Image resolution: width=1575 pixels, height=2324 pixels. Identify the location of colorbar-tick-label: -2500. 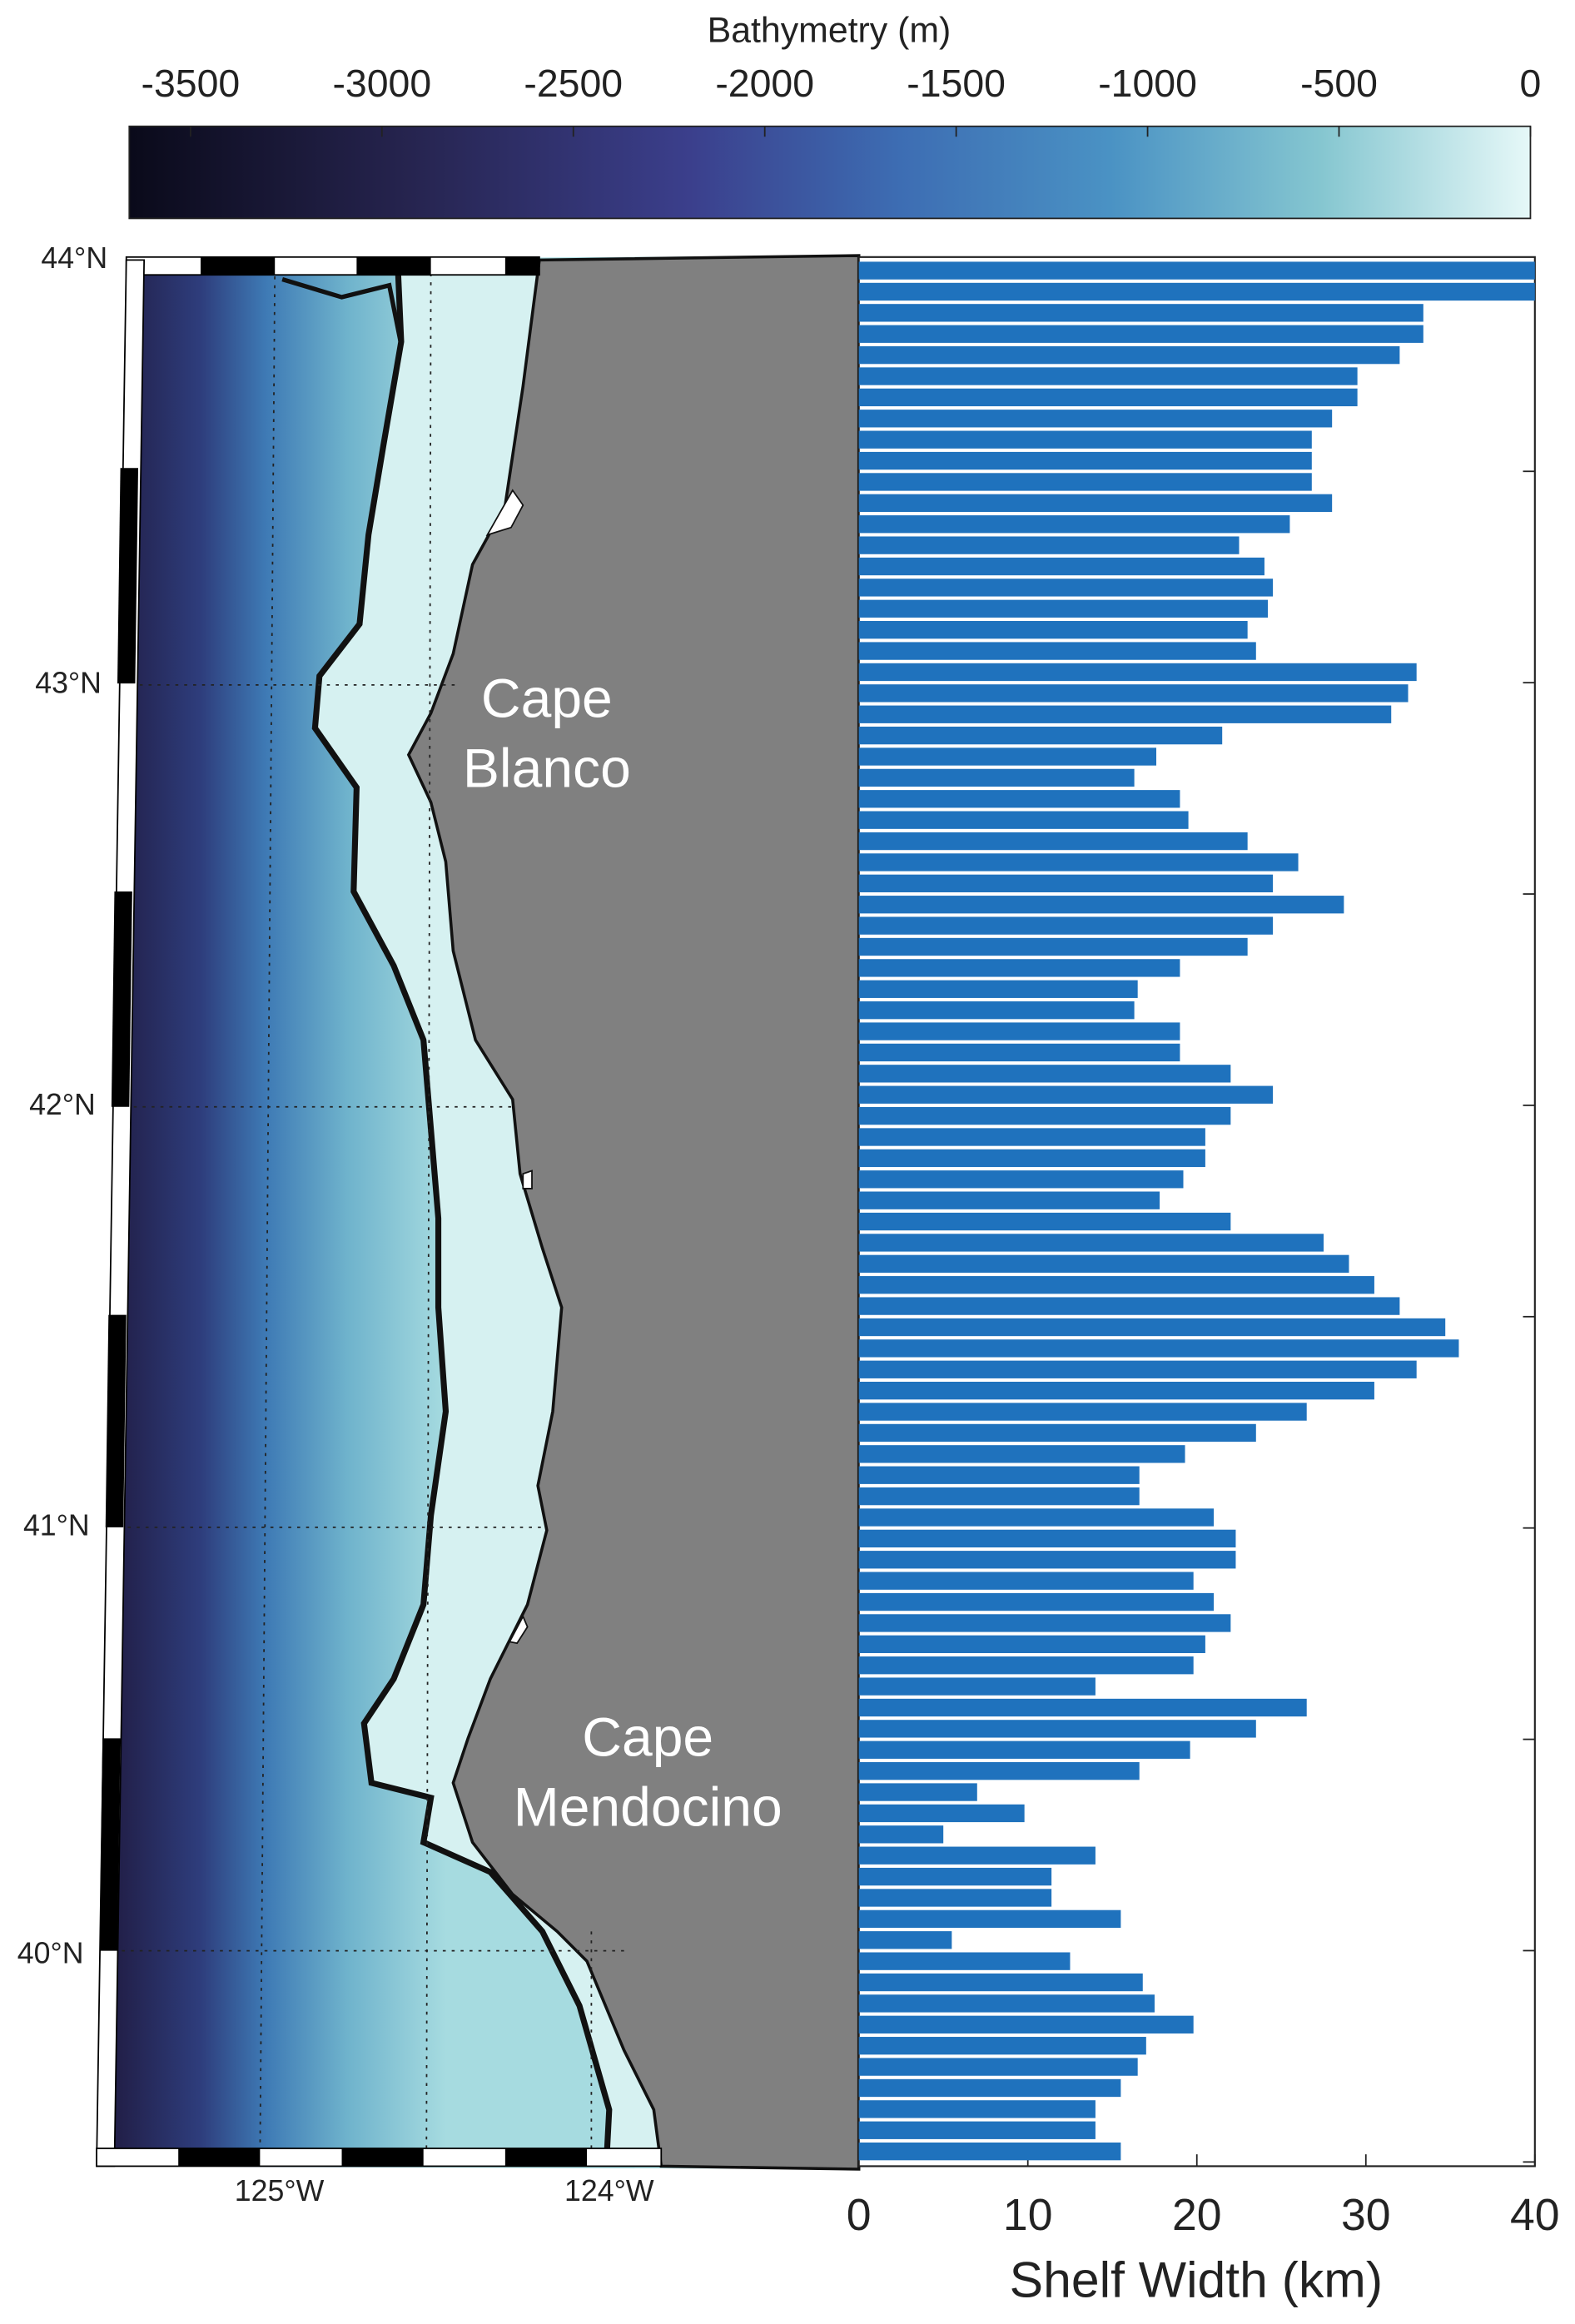
(574, 83).